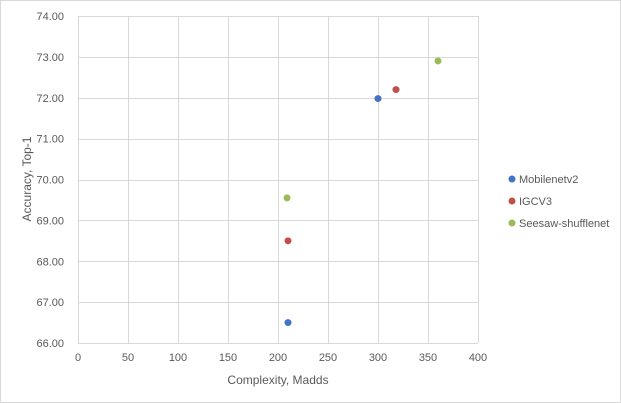 The height and width of the screenshot is (403, 621). Describe the element at coordinates (50, 17) in the screenshot. I see `y-tick-label: 74.00` at that location.